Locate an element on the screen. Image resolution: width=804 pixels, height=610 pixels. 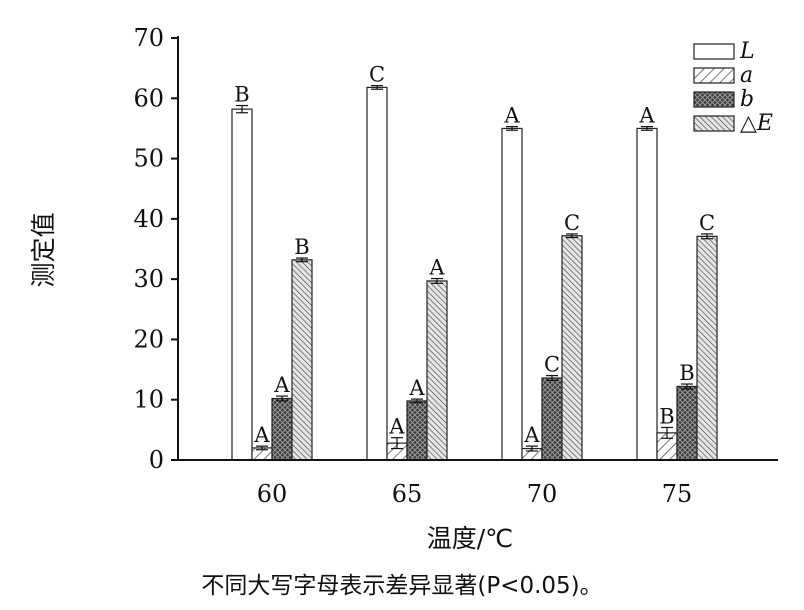
y-axis-title: 测定值 is located at coordinates (43, 249).